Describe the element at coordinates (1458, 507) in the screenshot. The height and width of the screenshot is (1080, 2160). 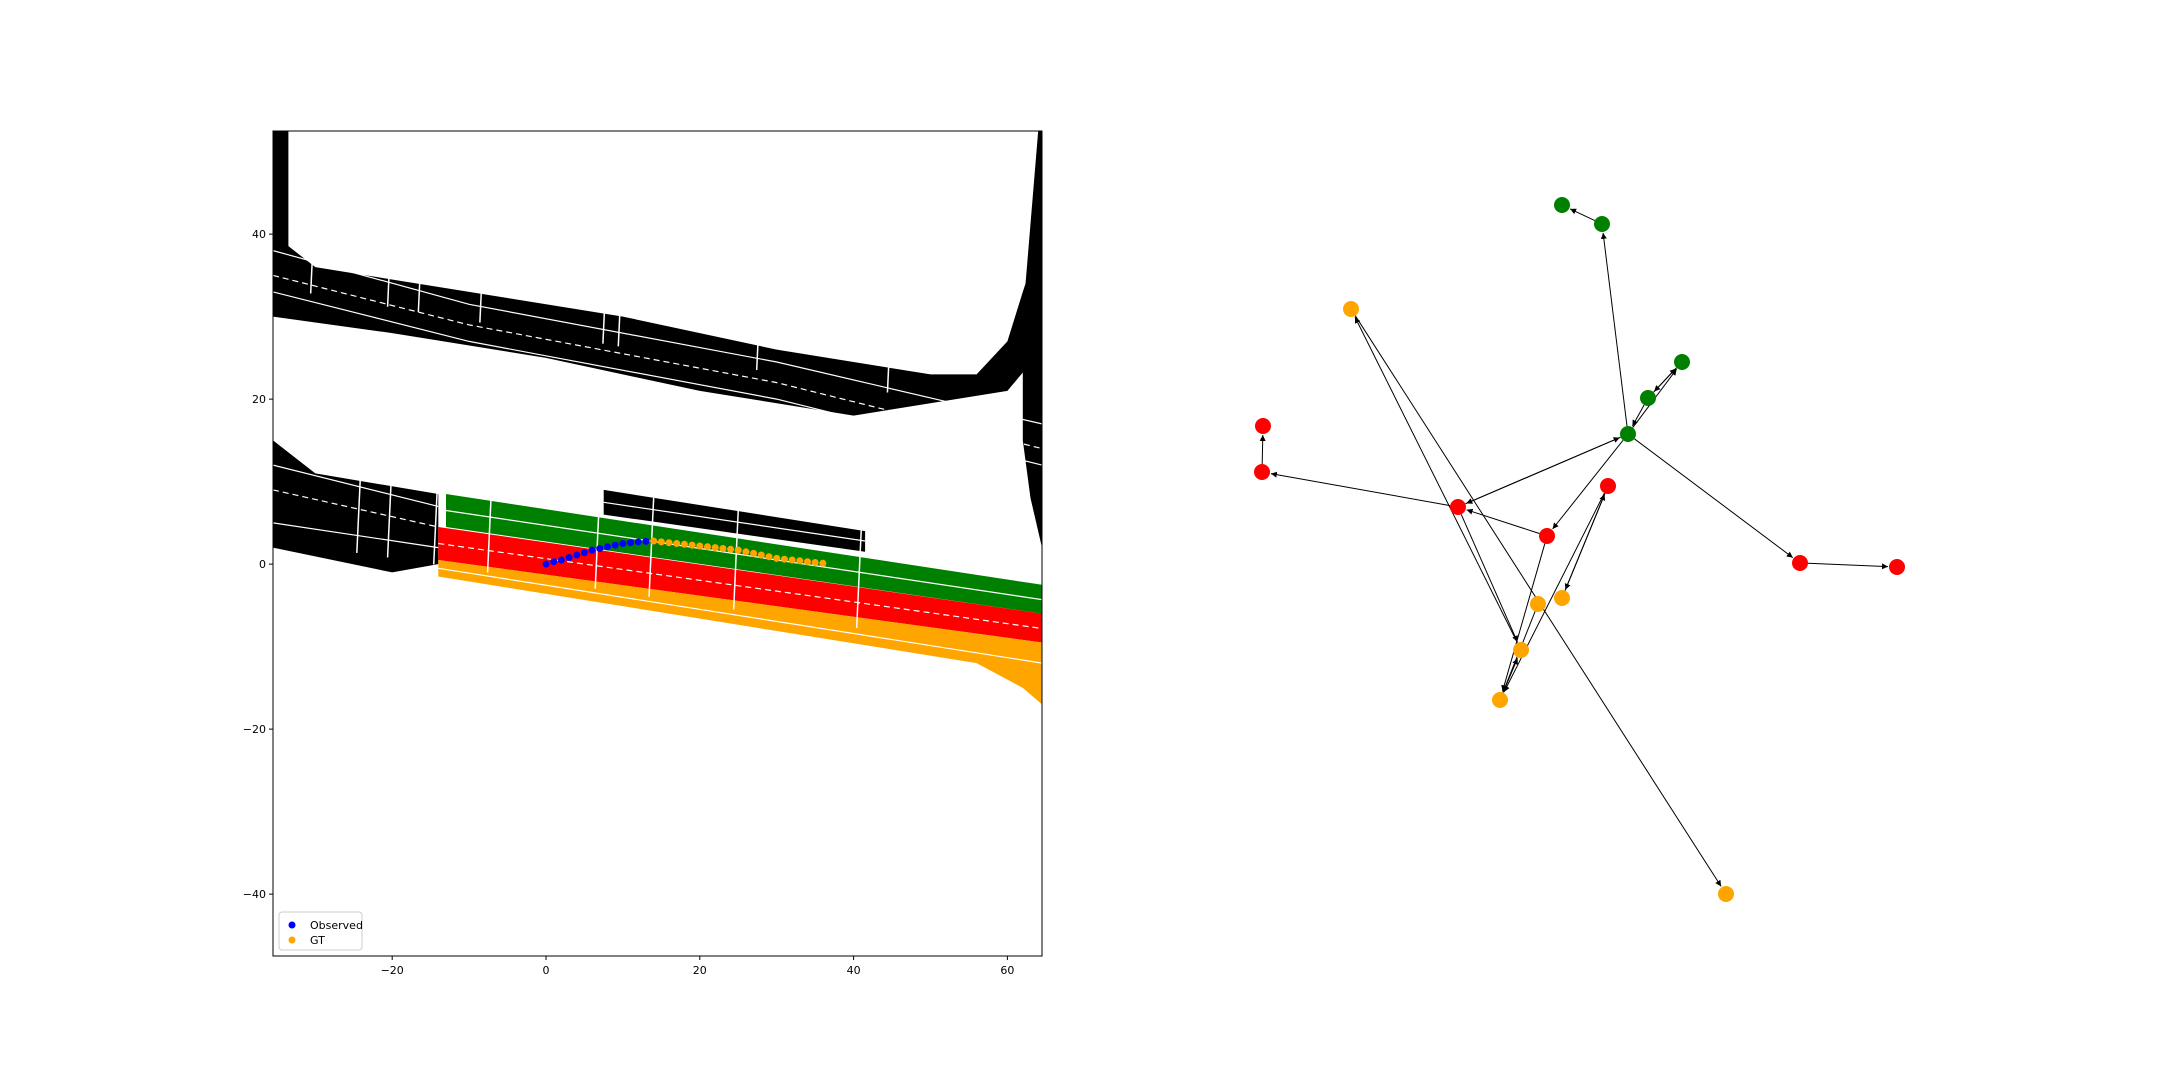
I see `graph-node-r3` at that location.